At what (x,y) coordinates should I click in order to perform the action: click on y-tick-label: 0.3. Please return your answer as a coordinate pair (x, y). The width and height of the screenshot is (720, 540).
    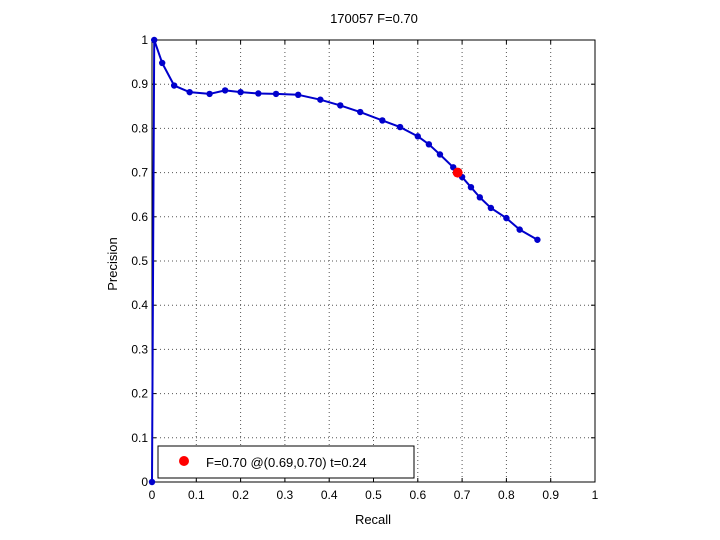
    Looking at the image, I should click on (139, 349).